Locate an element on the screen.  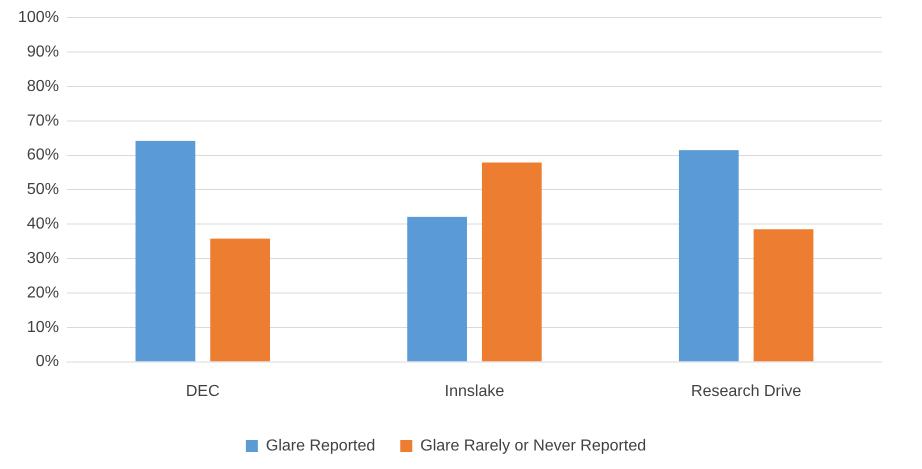
legend-label: Glare Rarely or Never Reported is located at coordinates (533, 445).